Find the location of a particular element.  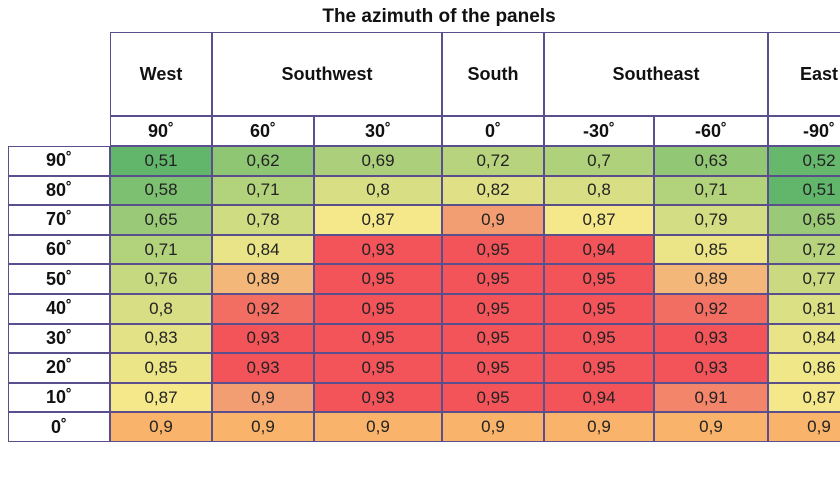

heatmap-cell: 0,58 is located at coordinates (161, 190).